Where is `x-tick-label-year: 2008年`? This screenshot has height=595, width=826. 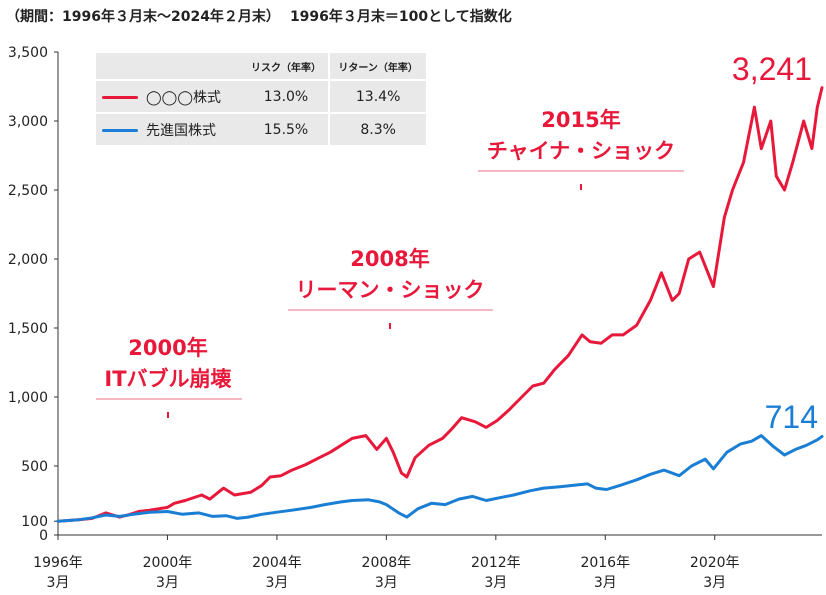 x-tick-label-year: 2008年 is located at coordinates (387, 563).